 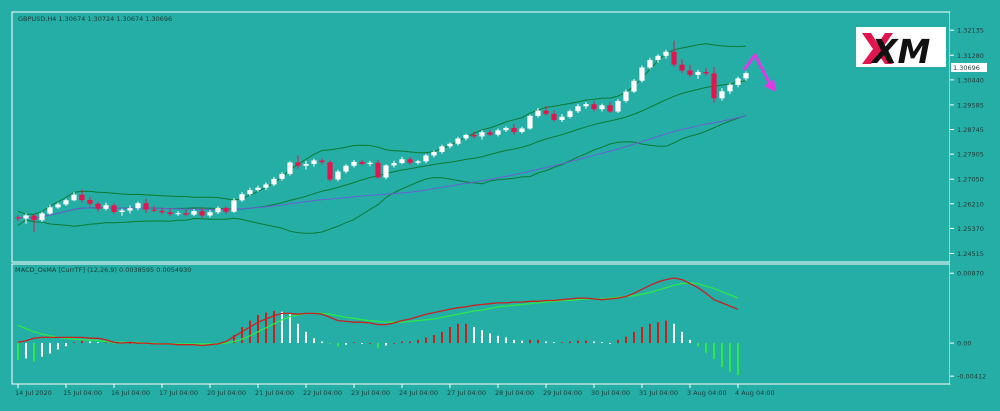 I want to click on x-tick-label: 30 Jul 04:00, so click(x=610, y=393).